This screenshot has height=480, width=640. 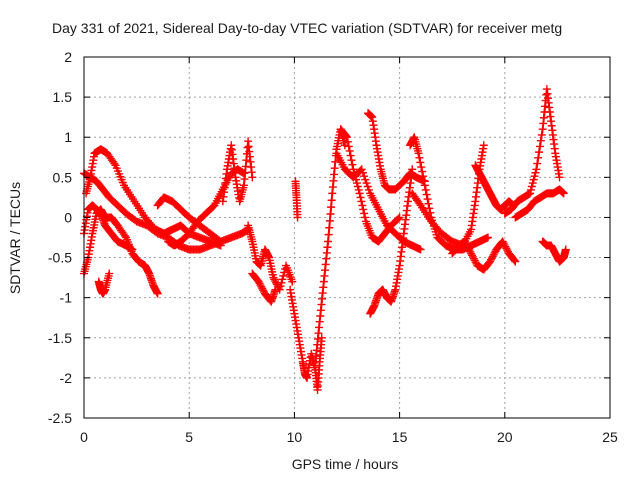 What do you see at coordinates (60, 418) in the screenshot?
I see `y-tick-label: -2.5` at bounding box center [60, 418].